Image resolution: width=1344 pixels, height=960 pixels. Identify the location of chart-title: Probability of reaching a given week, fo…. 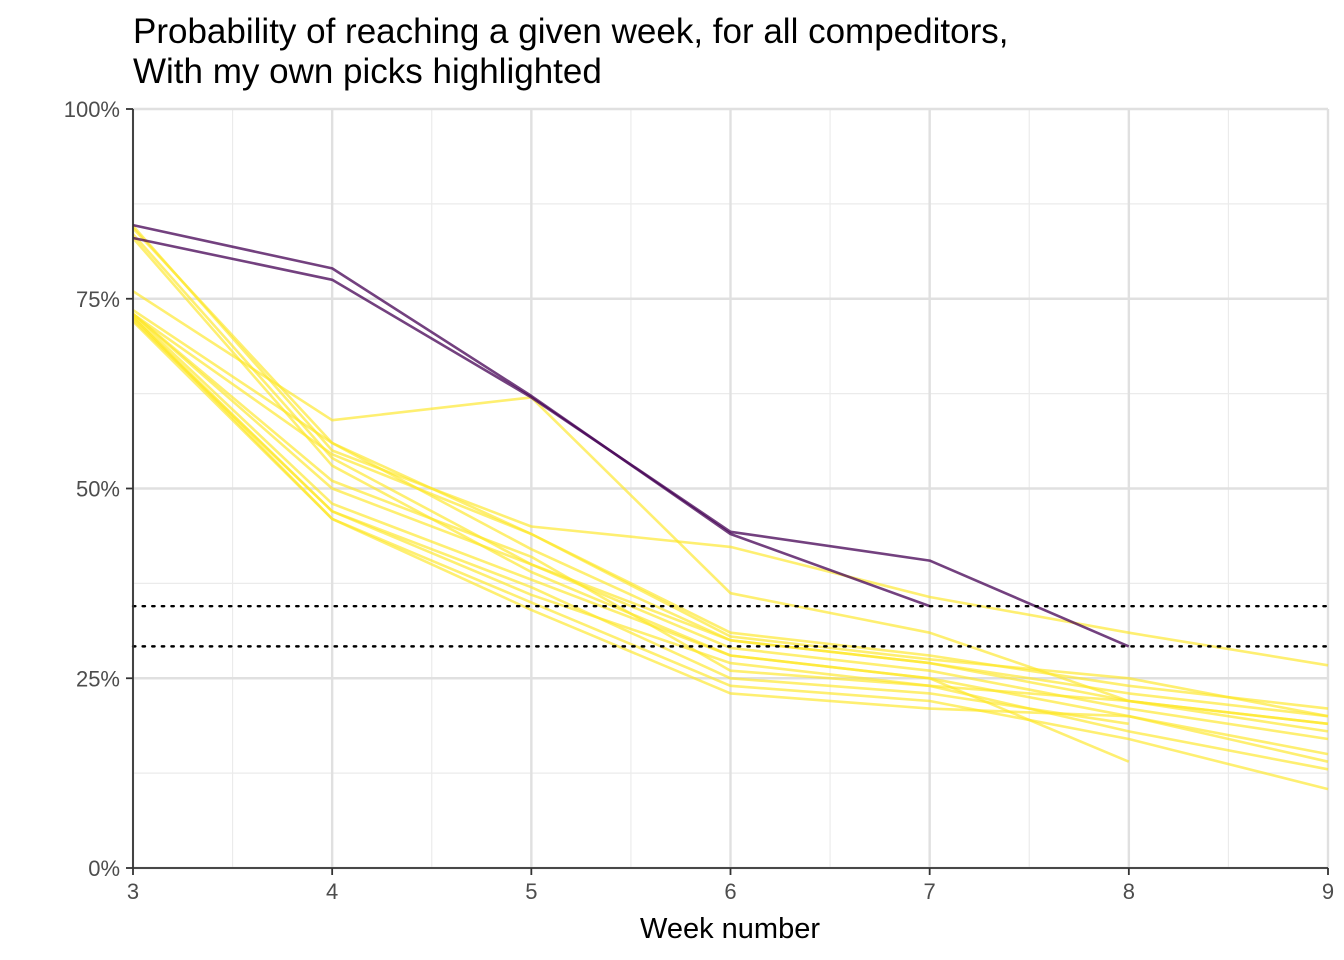
(570, 52).